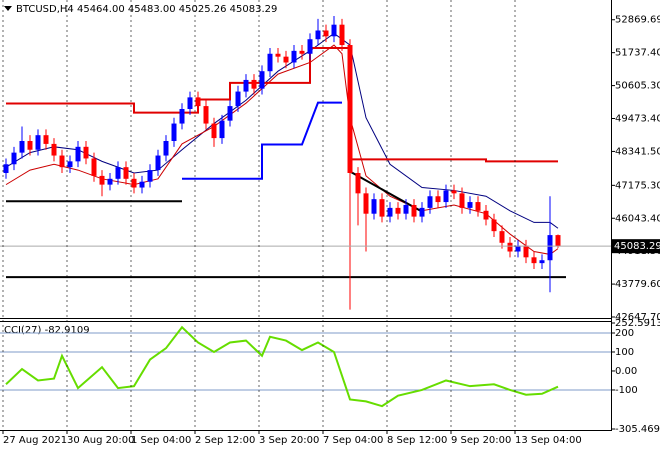  Describe the element at coordinates (626, 390) in the screenshot. I see `y-tick-label: -100` at that location.